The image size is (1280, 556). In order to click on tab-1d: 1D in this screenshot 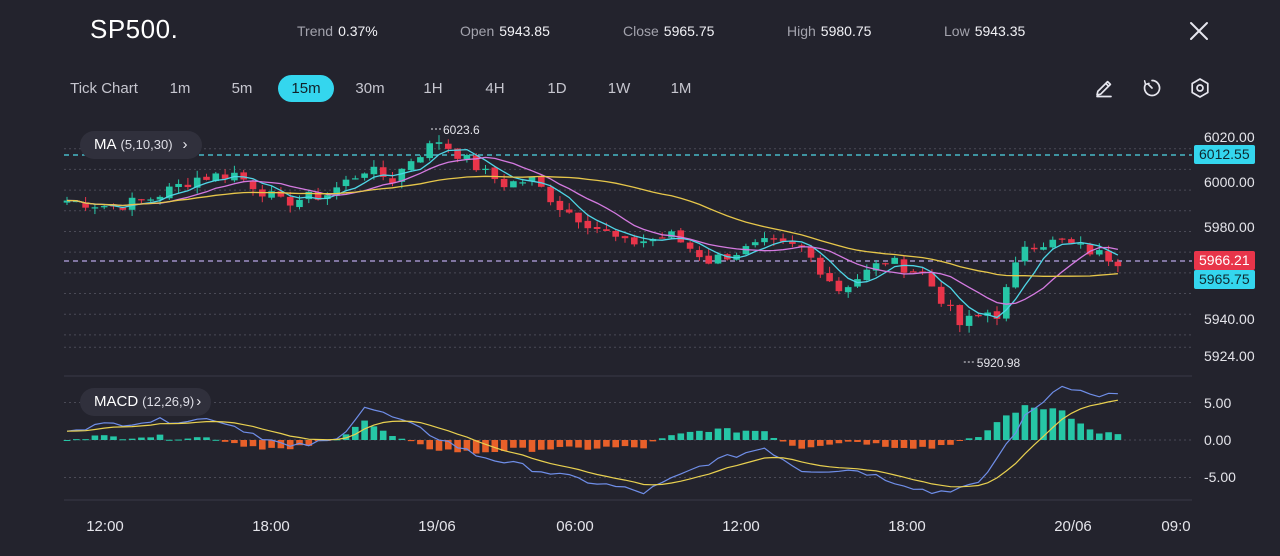, I will do `click(557, 88)`.